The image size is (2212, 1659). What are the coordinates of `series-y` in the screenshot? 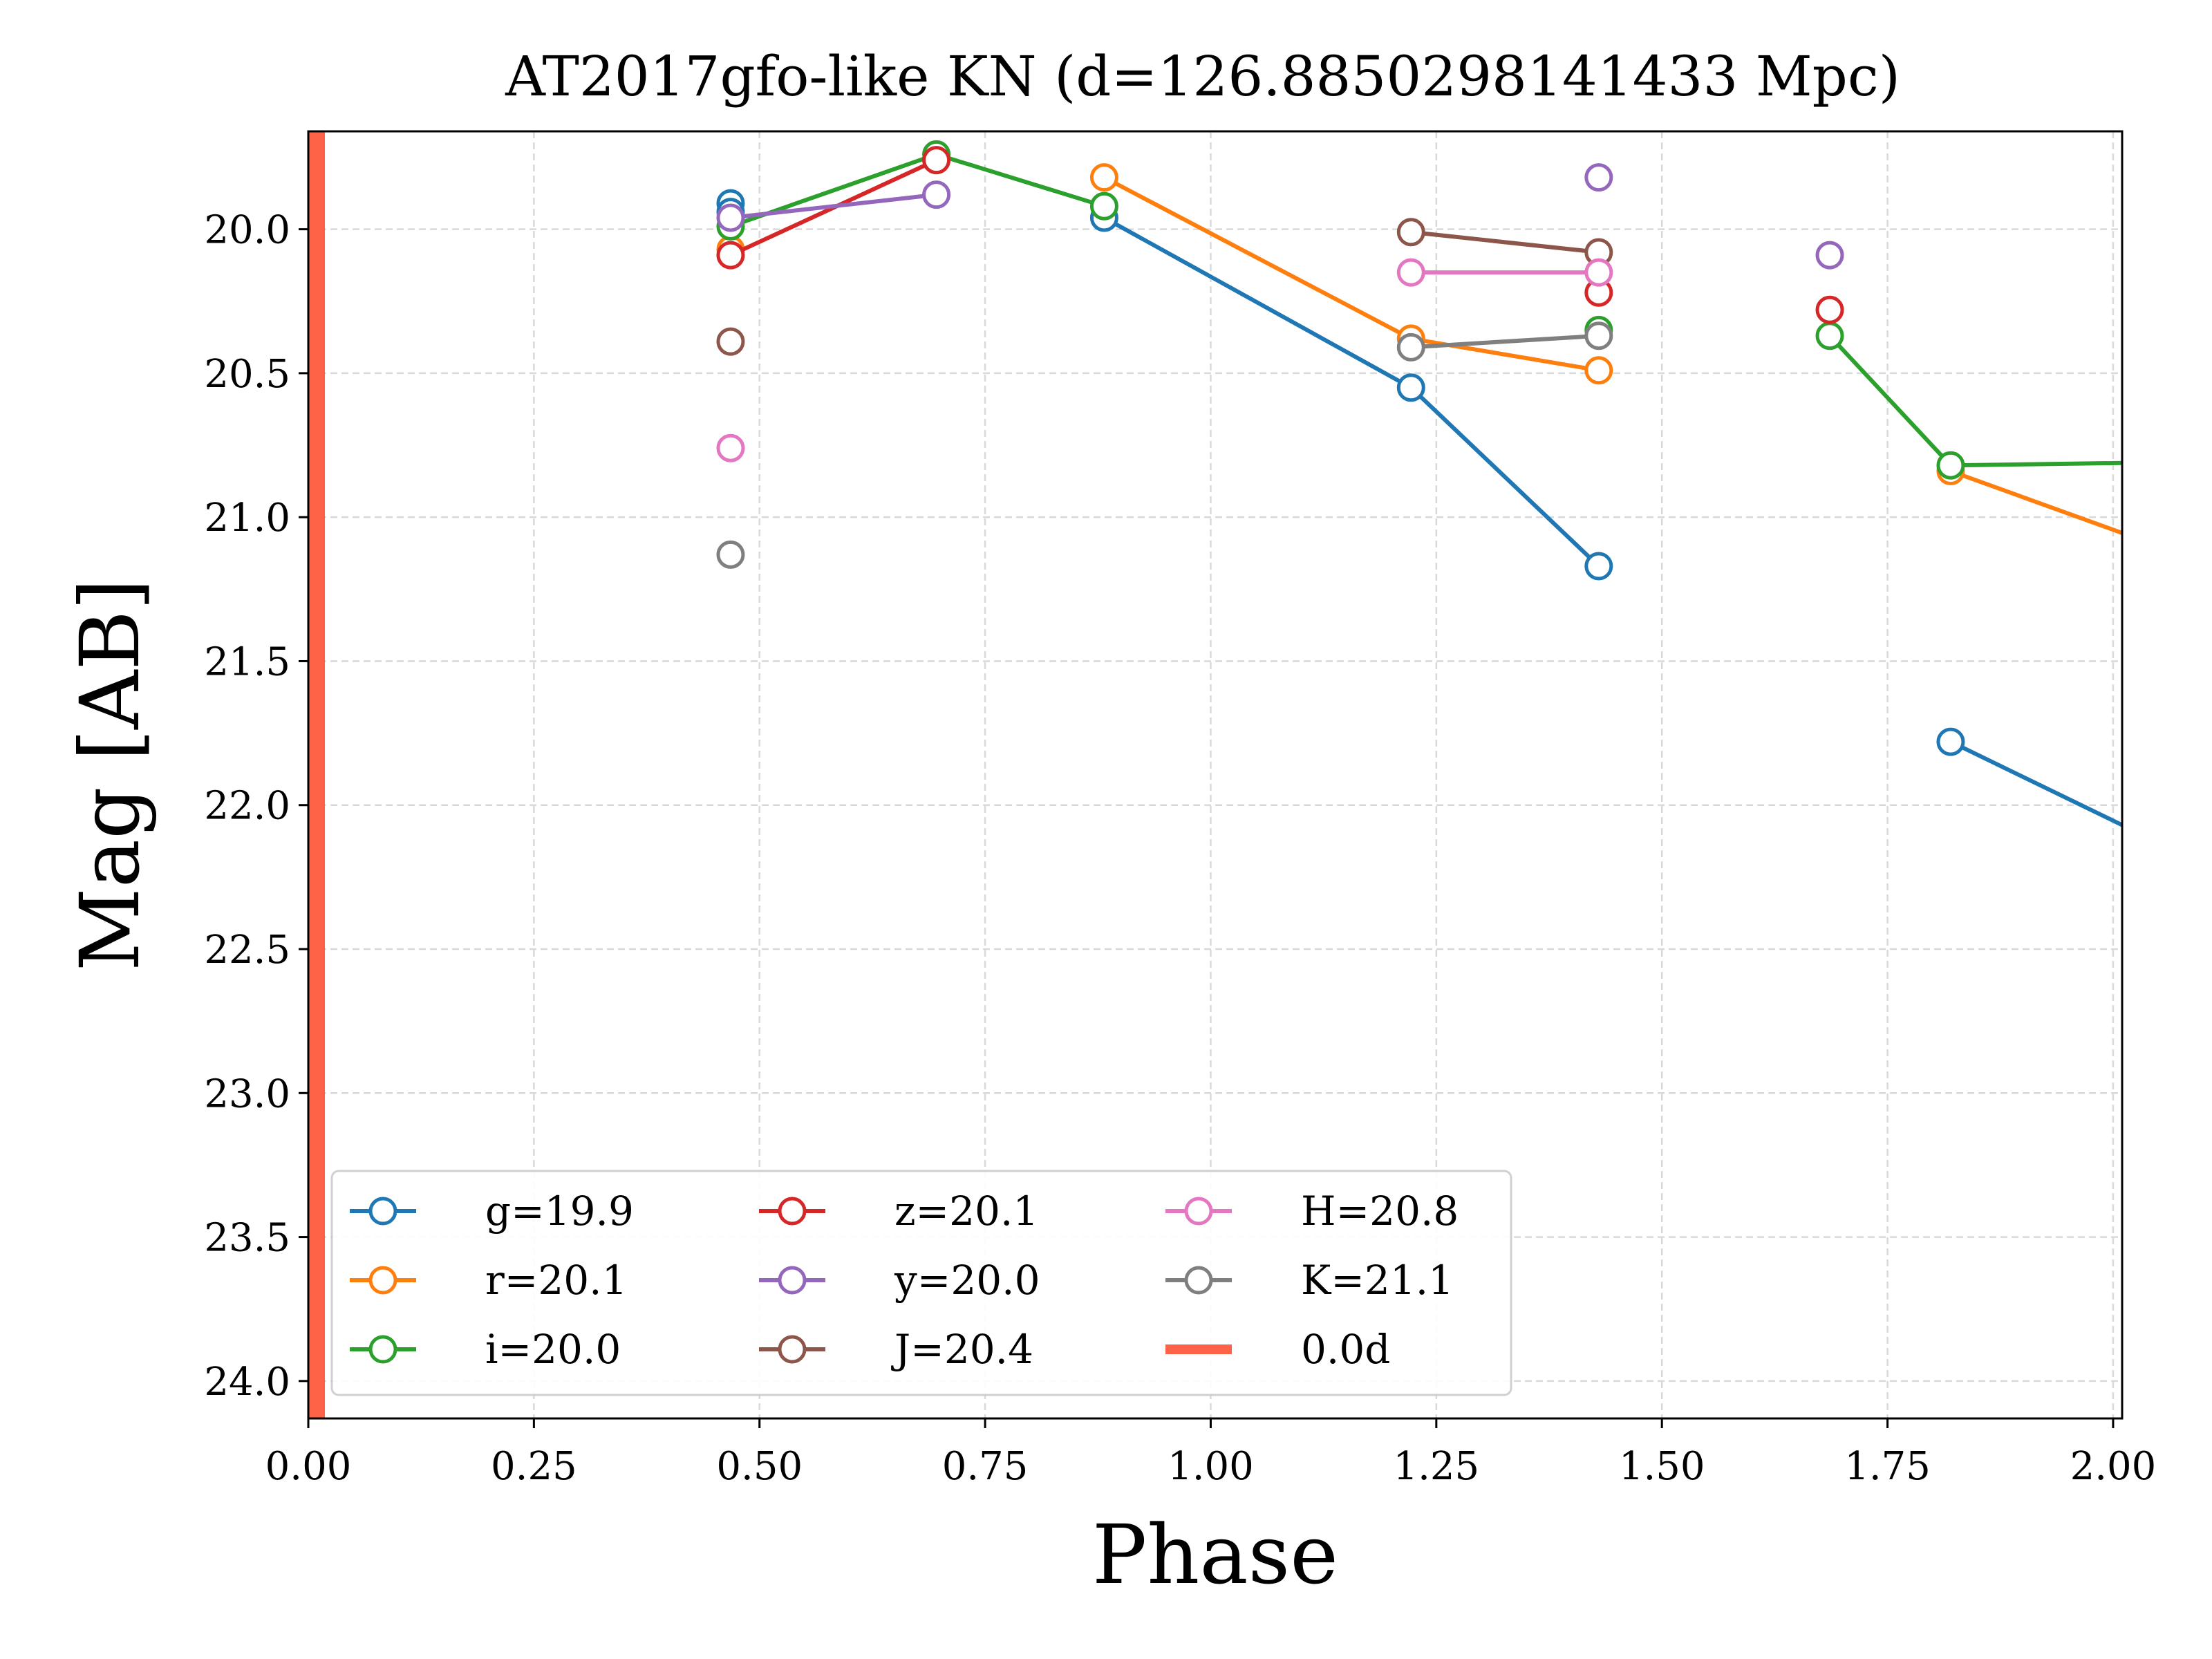 It's located at (1280, 216).